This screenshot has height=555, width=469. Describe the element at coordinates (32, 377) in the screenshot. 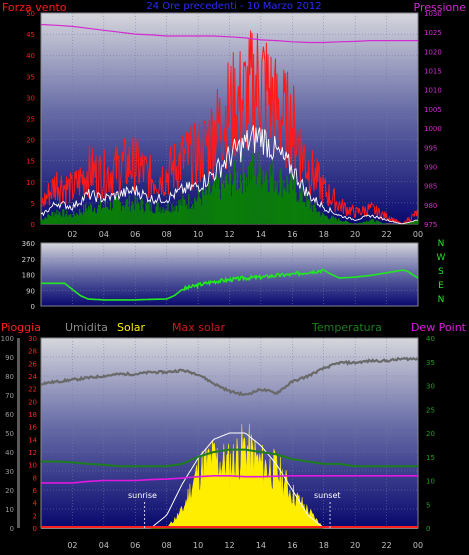

I see `rain-tick-label: 24` at that location.